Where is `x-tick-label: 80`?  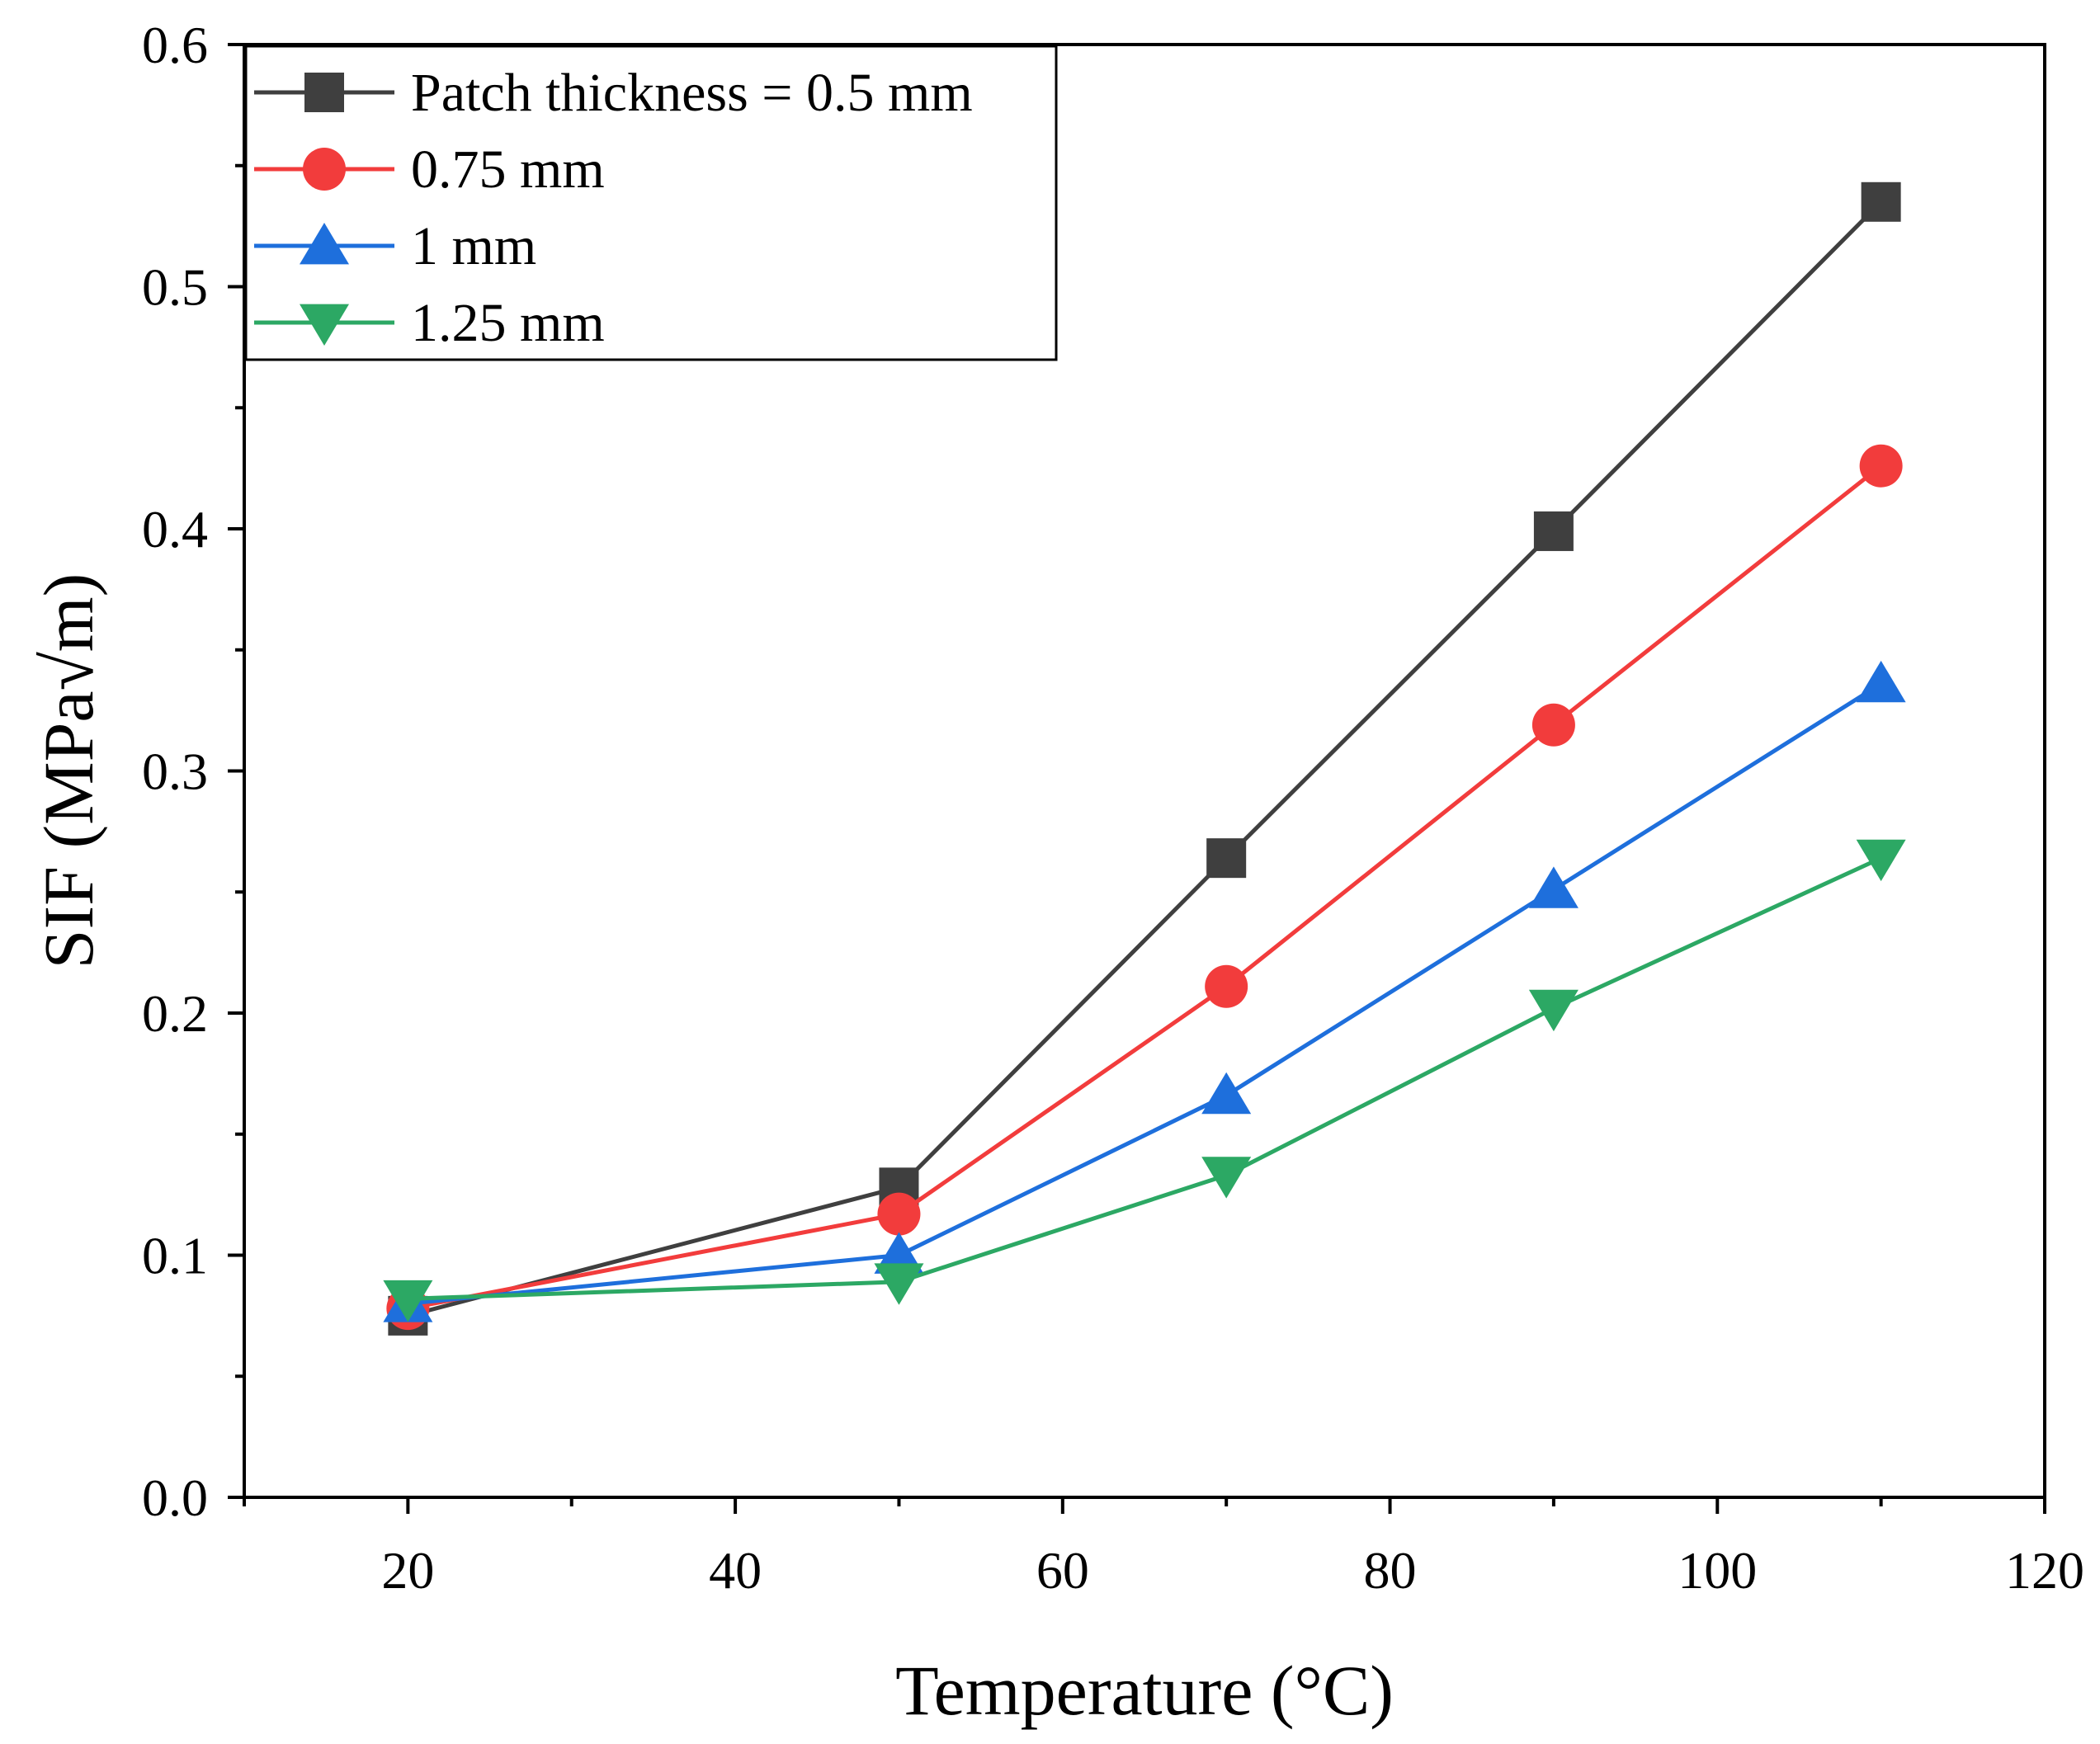 x-tick-label: 80 is located at coordinates (1390, 1570).